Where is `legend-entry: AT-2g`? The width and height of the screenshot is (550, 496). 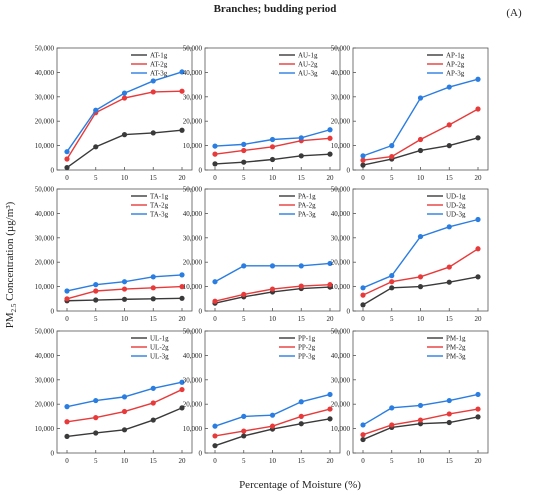 legend-entry: AT-2g is located at coordinates (159, 65).